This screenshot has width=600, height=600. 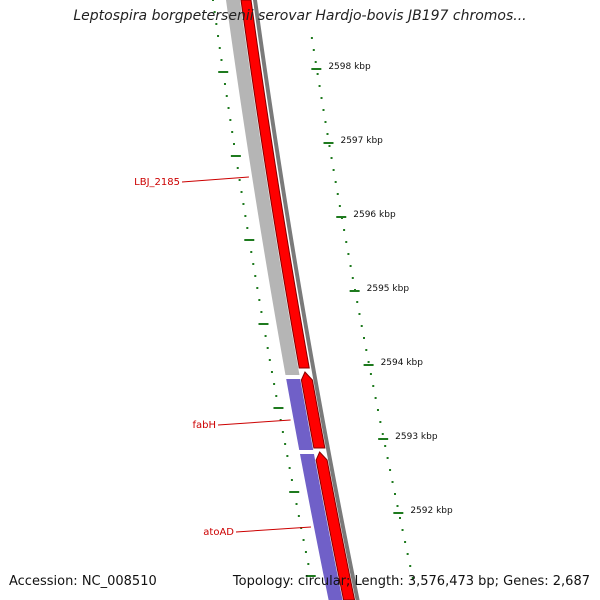 I want to click on forward-feature-fabH, so click(x=313, y=410).